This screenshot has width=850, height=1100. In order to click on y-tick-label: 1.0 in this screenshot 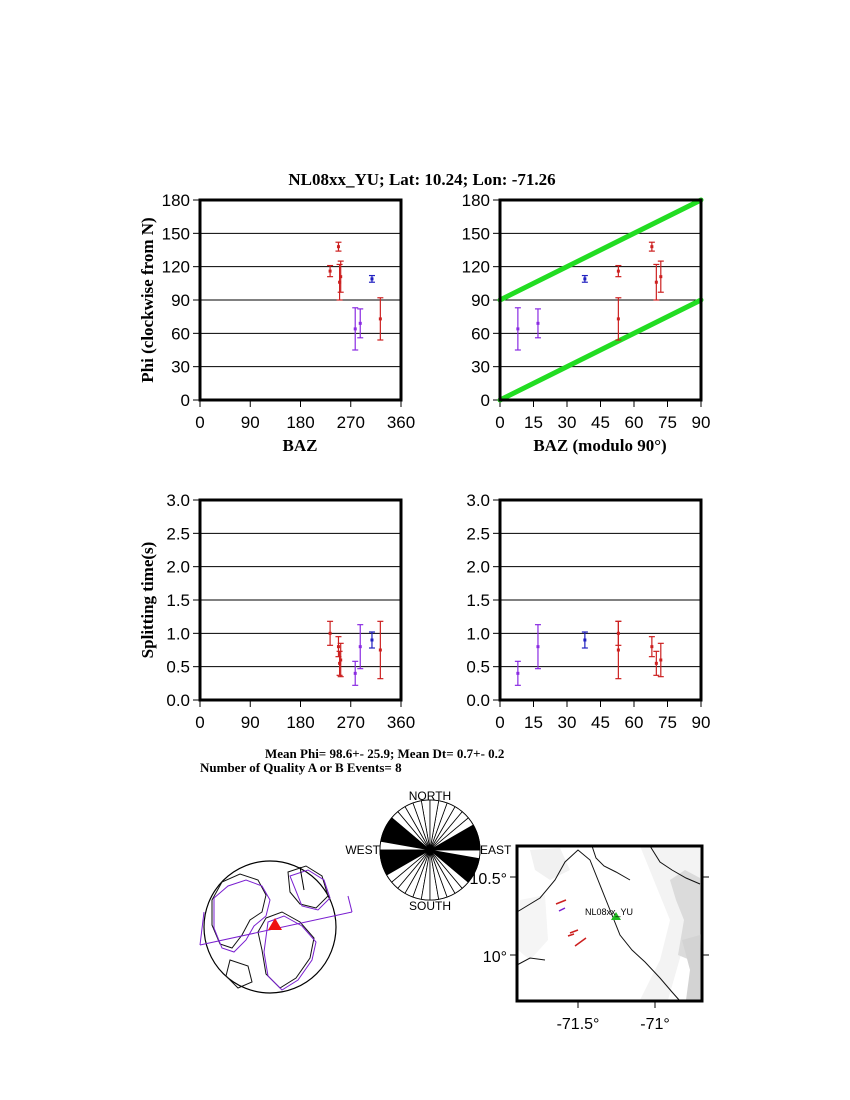, I will do `click(478, 633)`.